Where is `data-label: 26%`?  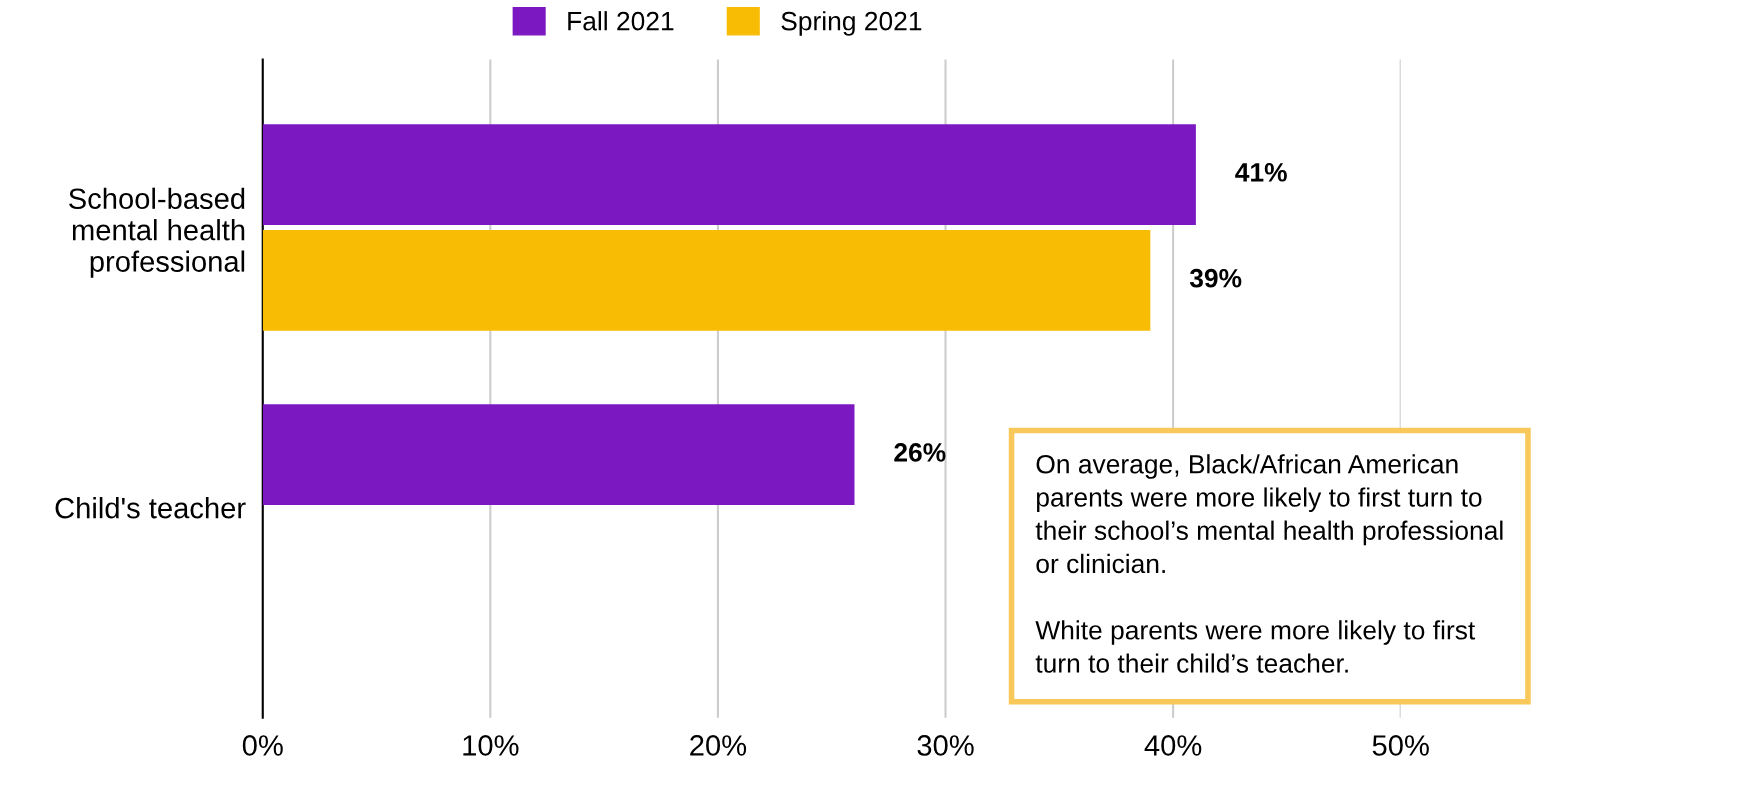
data-label: 26% is located at coordinates (920, 452).